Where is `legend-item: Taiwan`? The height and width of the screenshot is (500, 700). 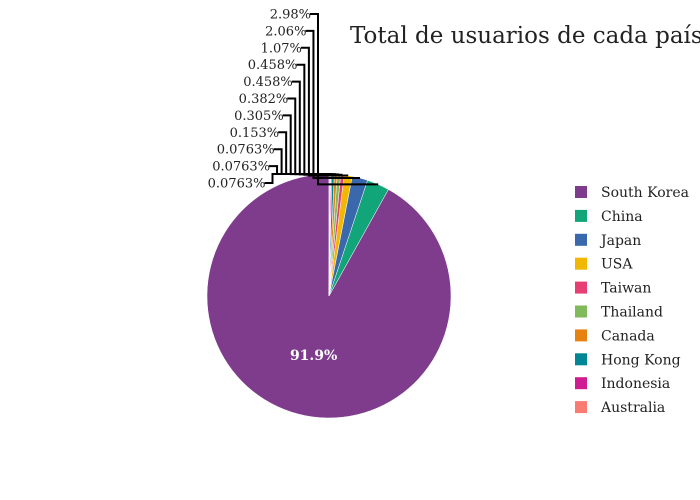 legend-item: Taiwan is located at coordinates (613, 289).